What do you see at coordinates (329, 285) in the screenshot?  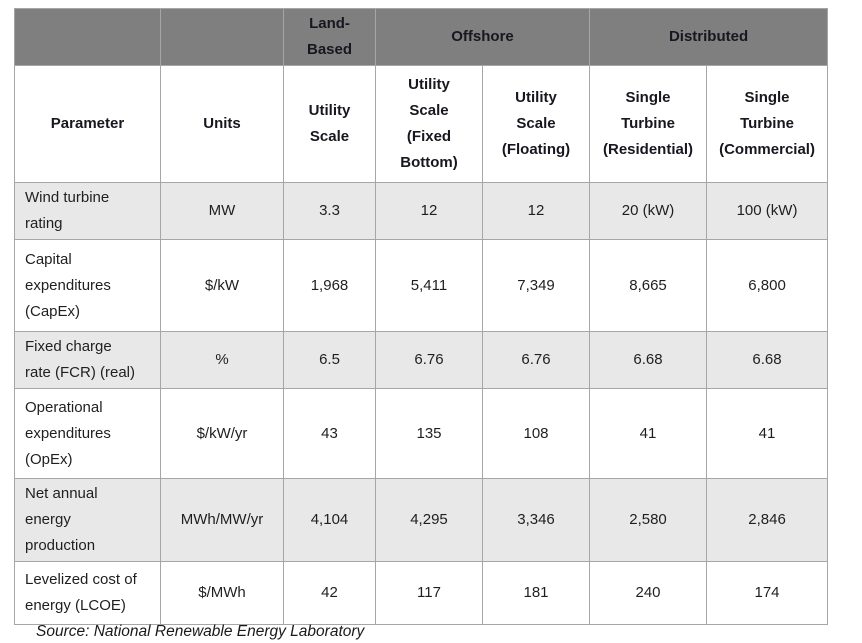 I see `value-cell: 1,968` at bounding box center [329, 285].